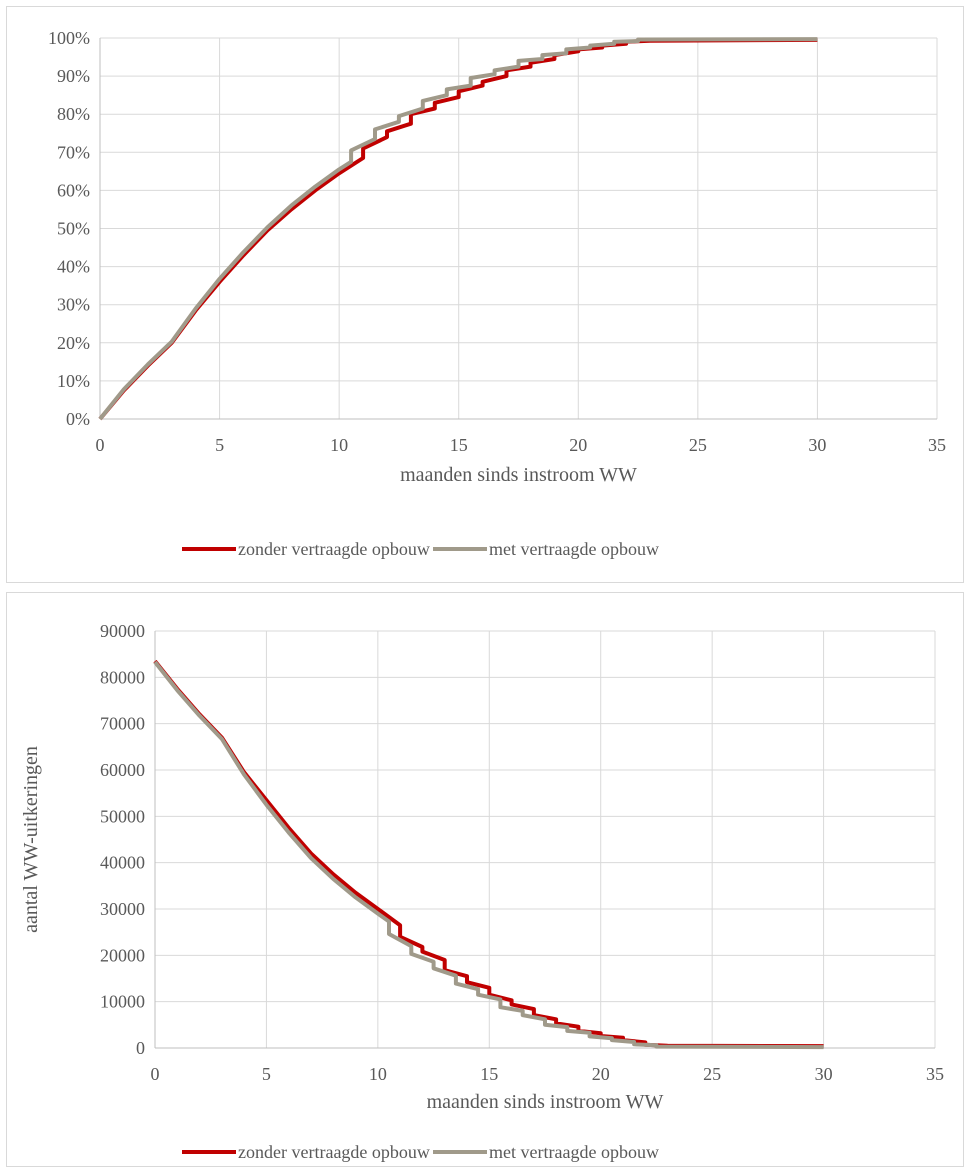 This screenshot has width=966, height=1169. What do you see at coordinates (78, 419) in the screenshot?
I see `y-tick-label: 0%` at bounding box center [78, 419].